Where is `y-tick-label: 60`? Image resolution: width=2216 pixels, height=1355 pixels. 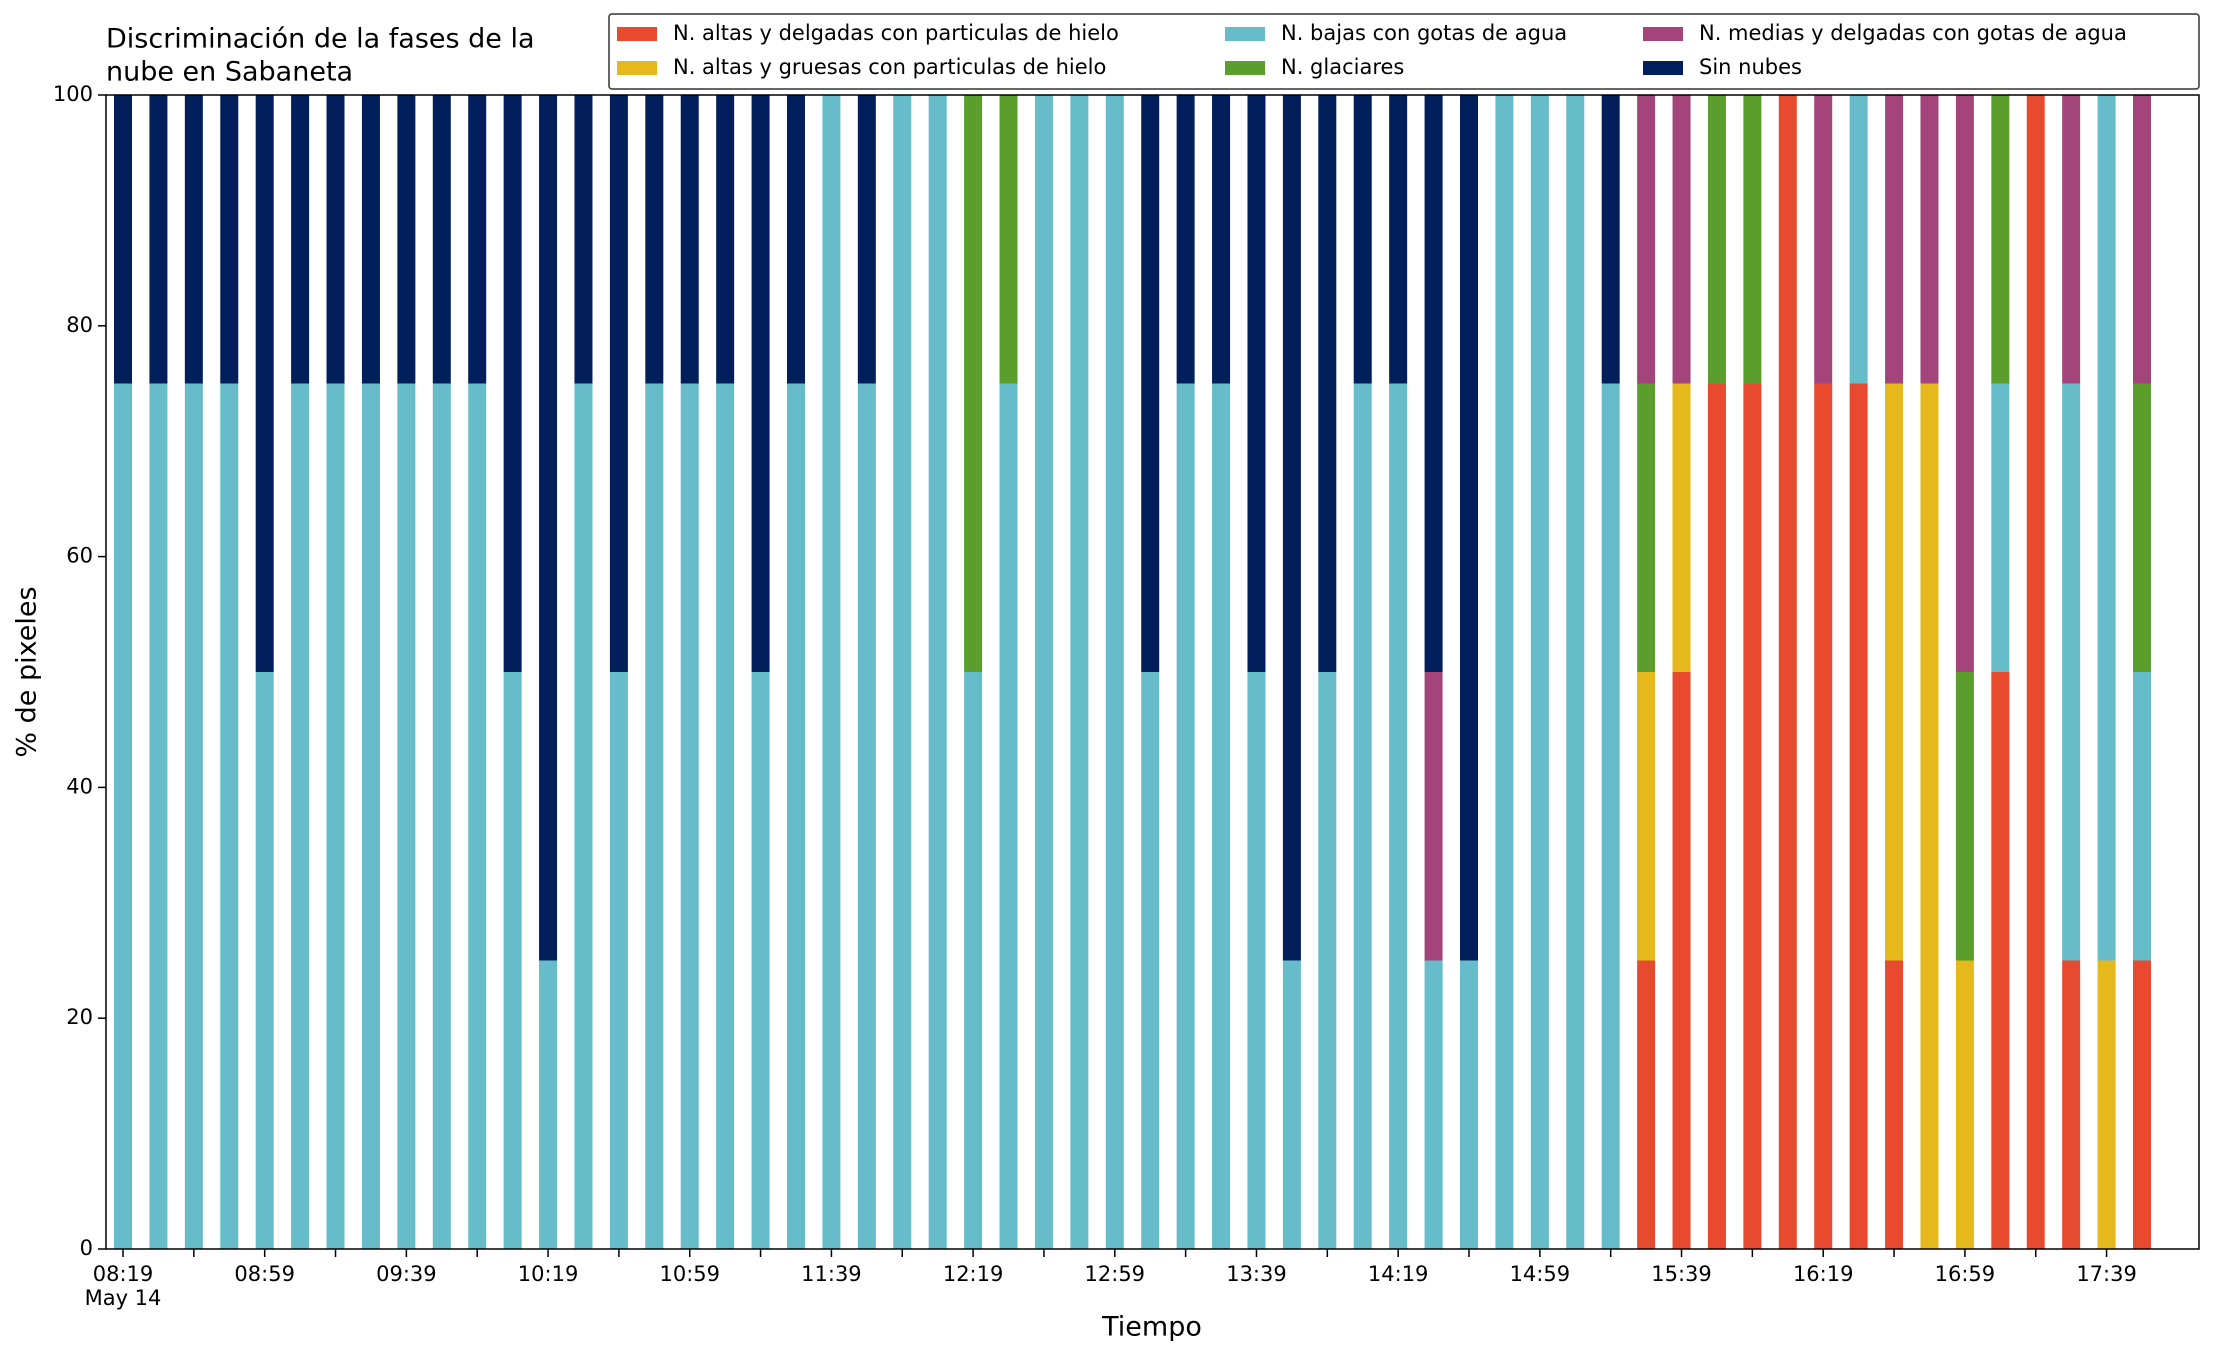
y-tick-label: 60 is located at coordinates (79, 556).